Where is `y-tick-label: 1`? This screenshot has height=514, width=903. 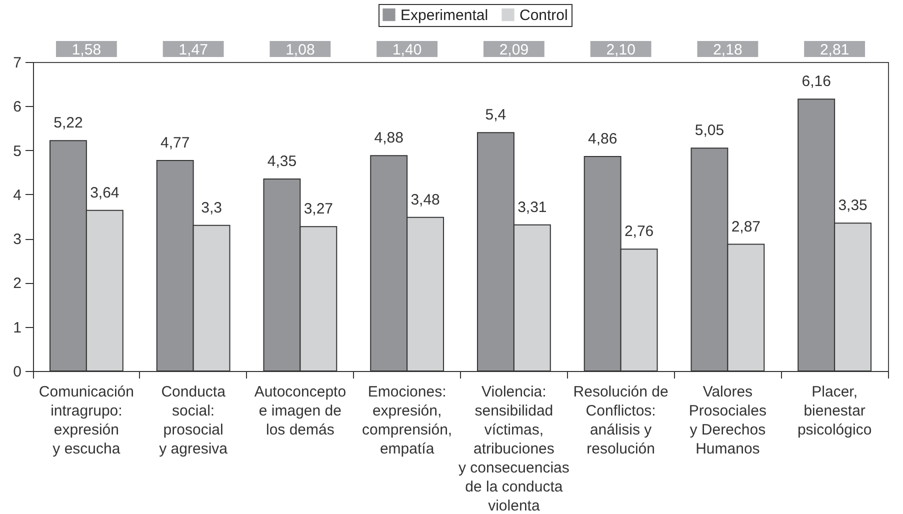 y-tick-label: 1 is located at coordinates (17, 327).